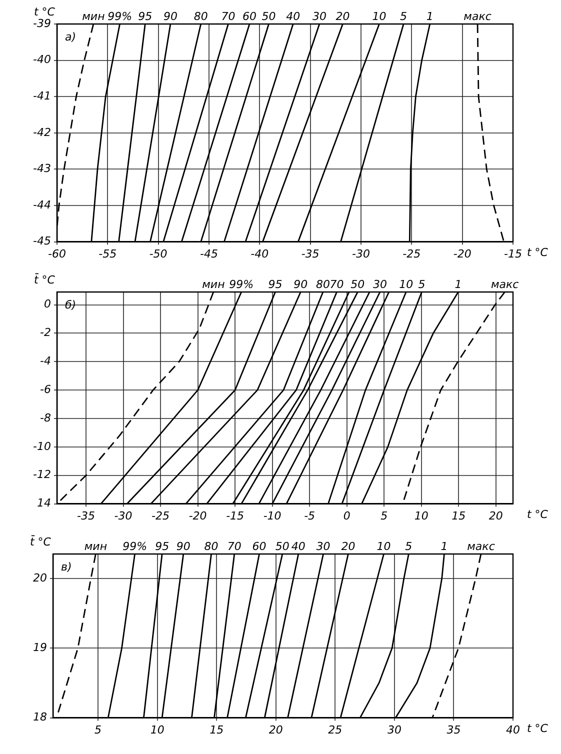 The height and width of the screenshot is (754, 561). What do you see at coordinates (66, 567) in the screenshot?
I see `annotation: в)` at bounding box center [66, 567].